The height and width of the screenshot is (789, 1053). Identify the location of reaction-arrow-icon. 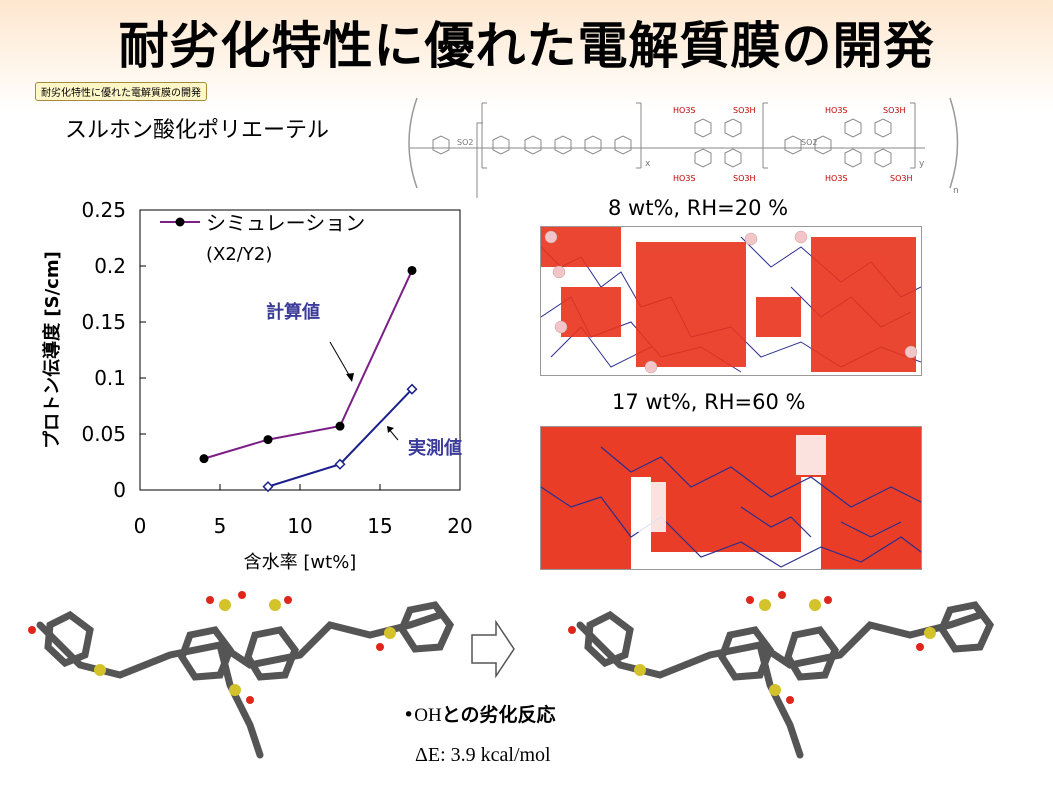
(493, 649).